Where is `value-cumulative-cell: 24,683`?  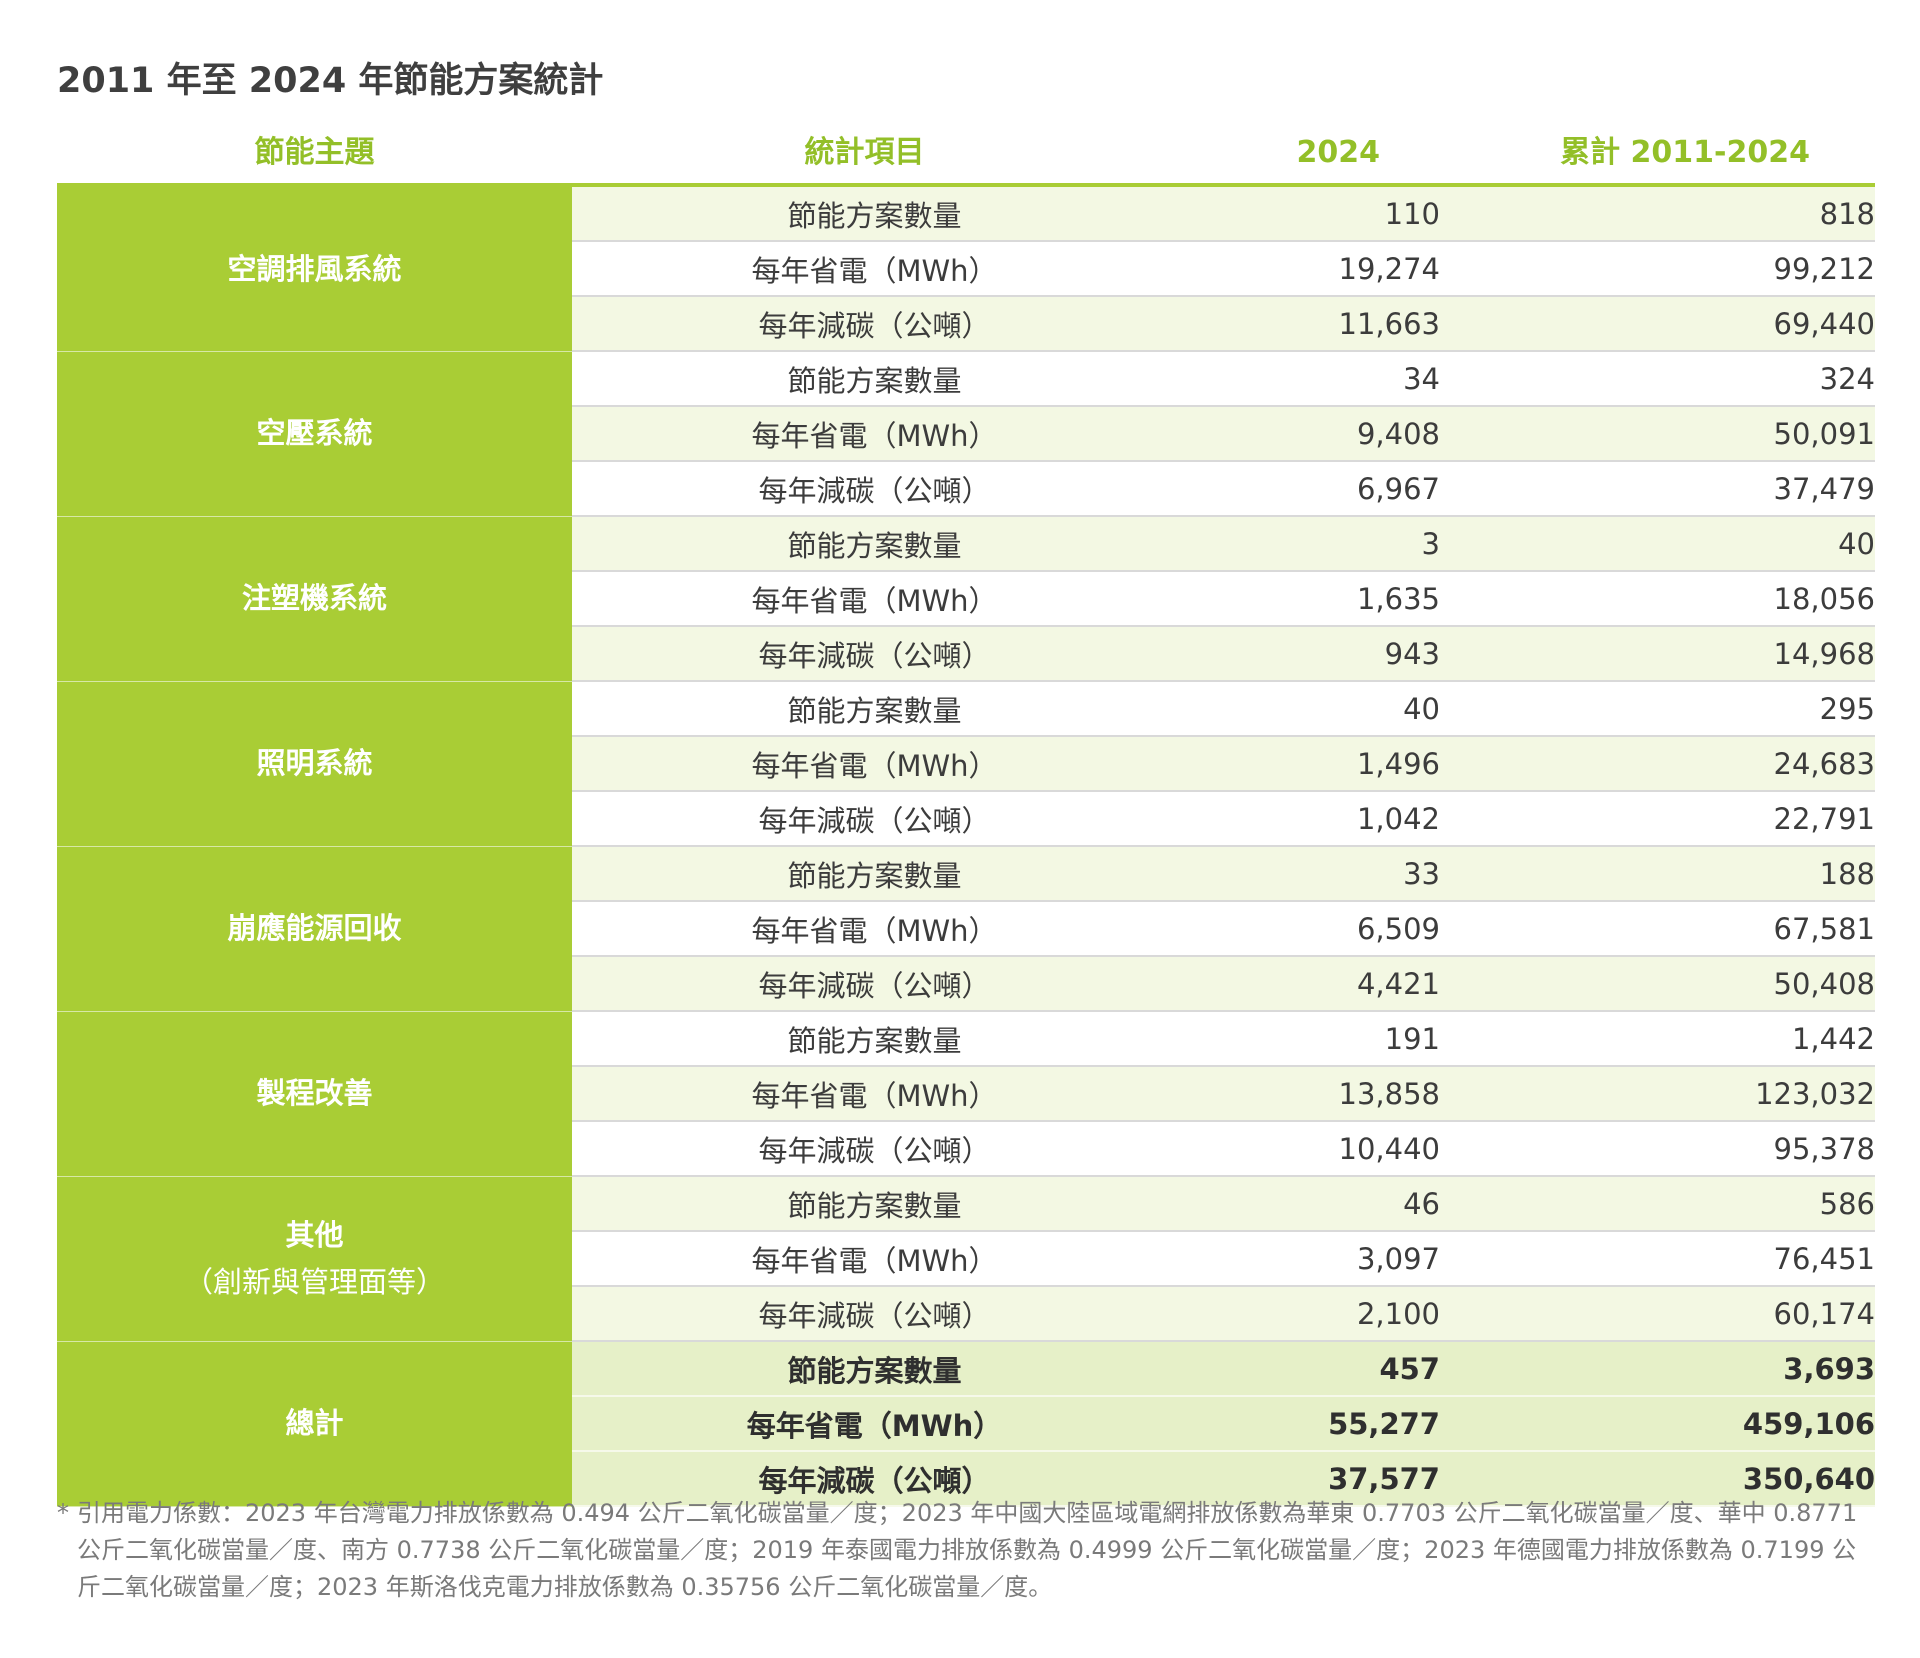 value-cumulative-cell: 24,683 is located at coordinates (1657, 764).